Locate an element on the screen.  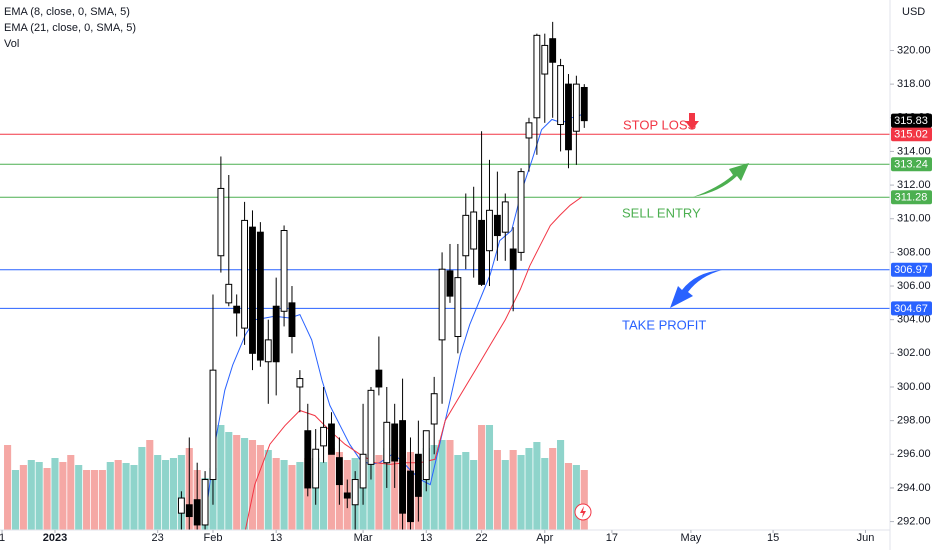
x-tick-label: 1 is located at coordinates (2, 538).